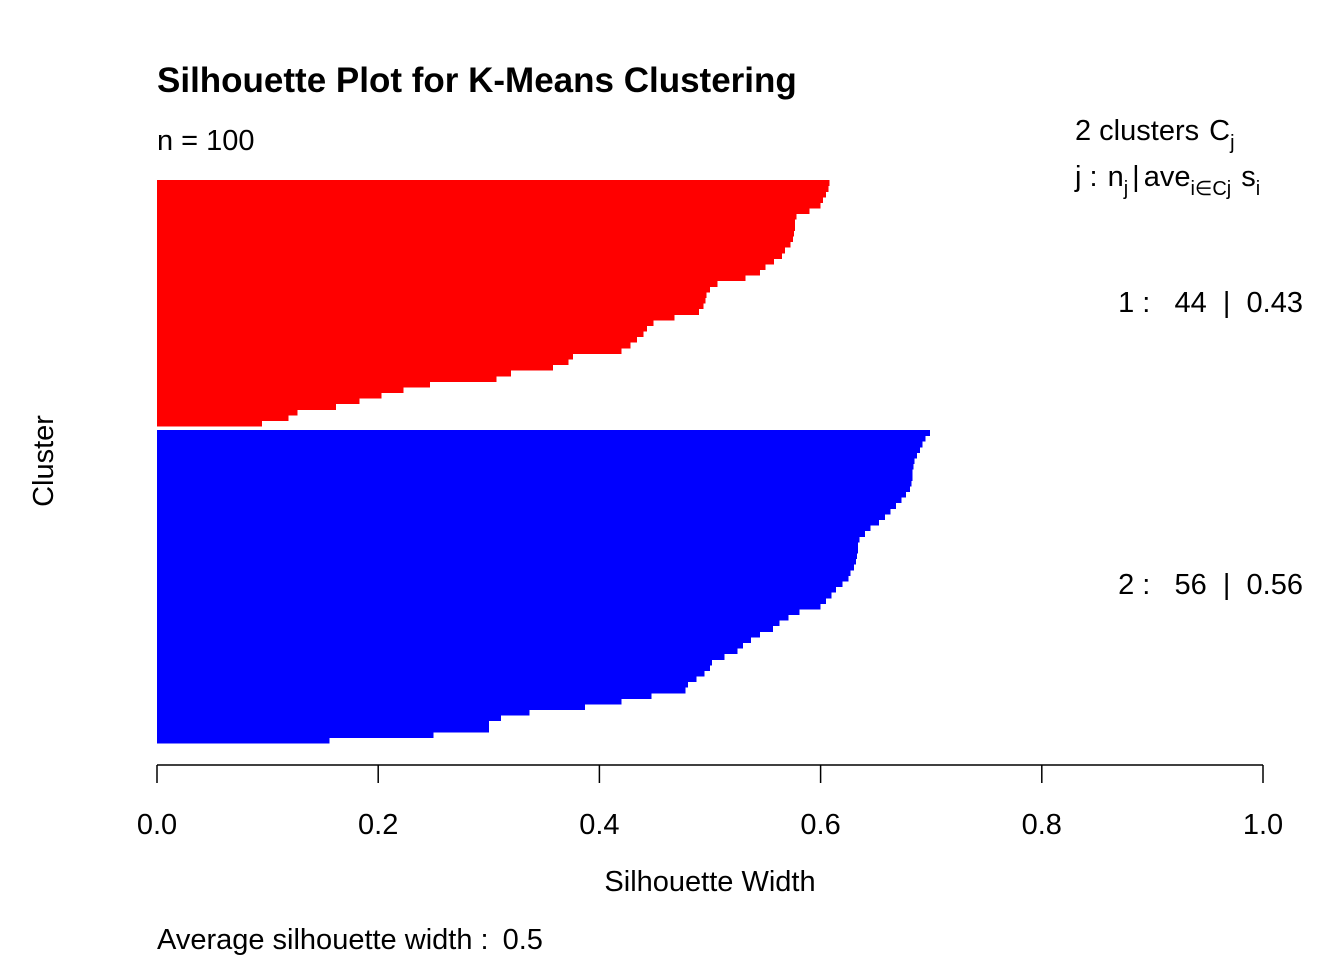 This screenshot has height=960, width=1344. Describe the element at coordinates (1210, 189) in the screenshot. I see `legend-header-ave-sub: i∈Cj` at that location.